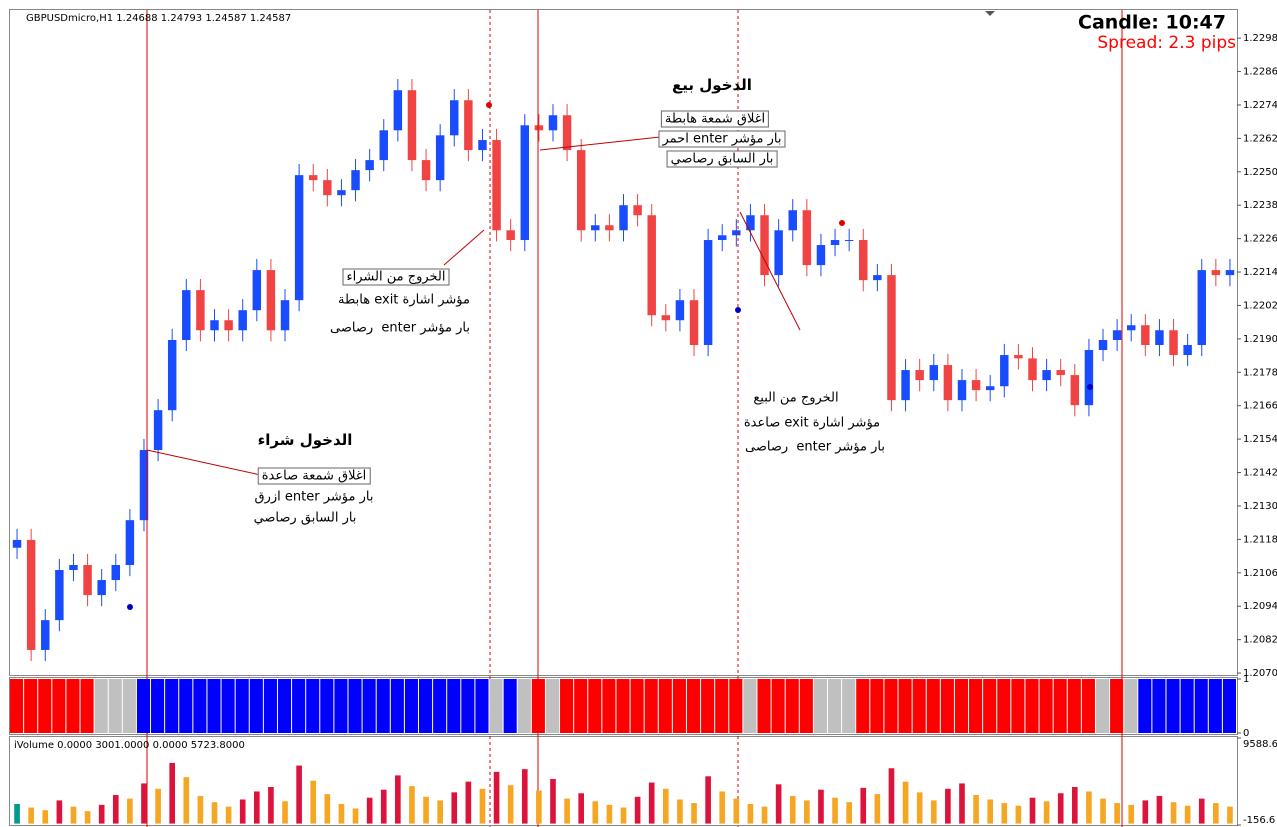  What do you see at coordinates (1260, 239) in the screenshot?
I see `y-tick-label: 1.22260` at bounding box center [1260, 239].